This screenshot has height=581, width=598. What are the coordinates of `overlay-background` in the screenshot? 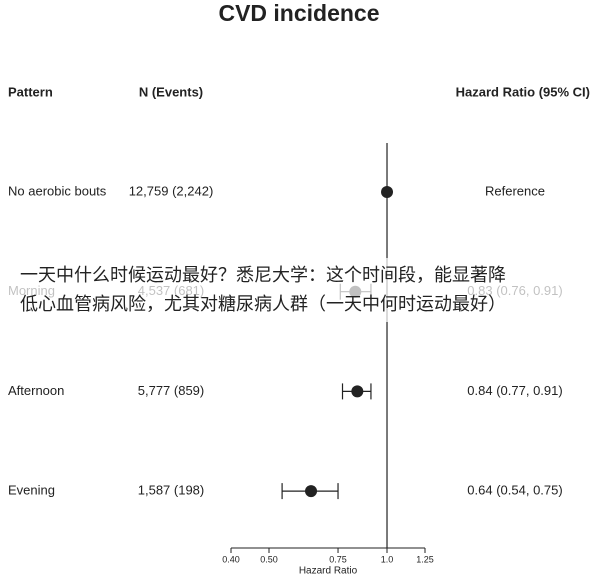 It's located at (299, 290).